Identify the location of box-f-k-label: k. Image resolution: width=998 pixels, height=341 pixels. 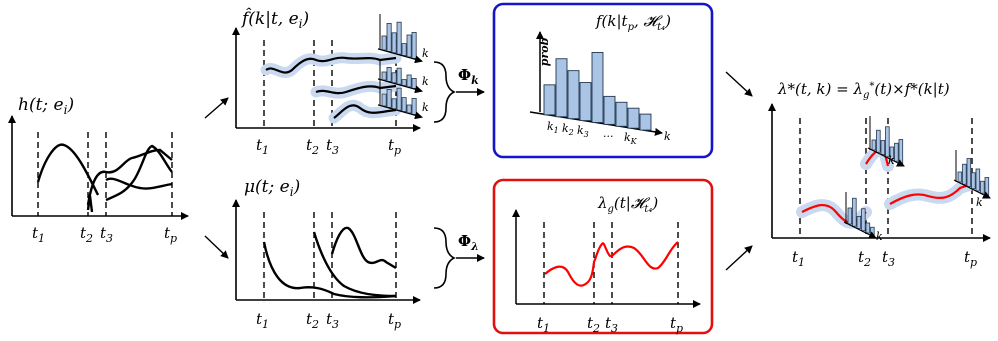
(667, 136).